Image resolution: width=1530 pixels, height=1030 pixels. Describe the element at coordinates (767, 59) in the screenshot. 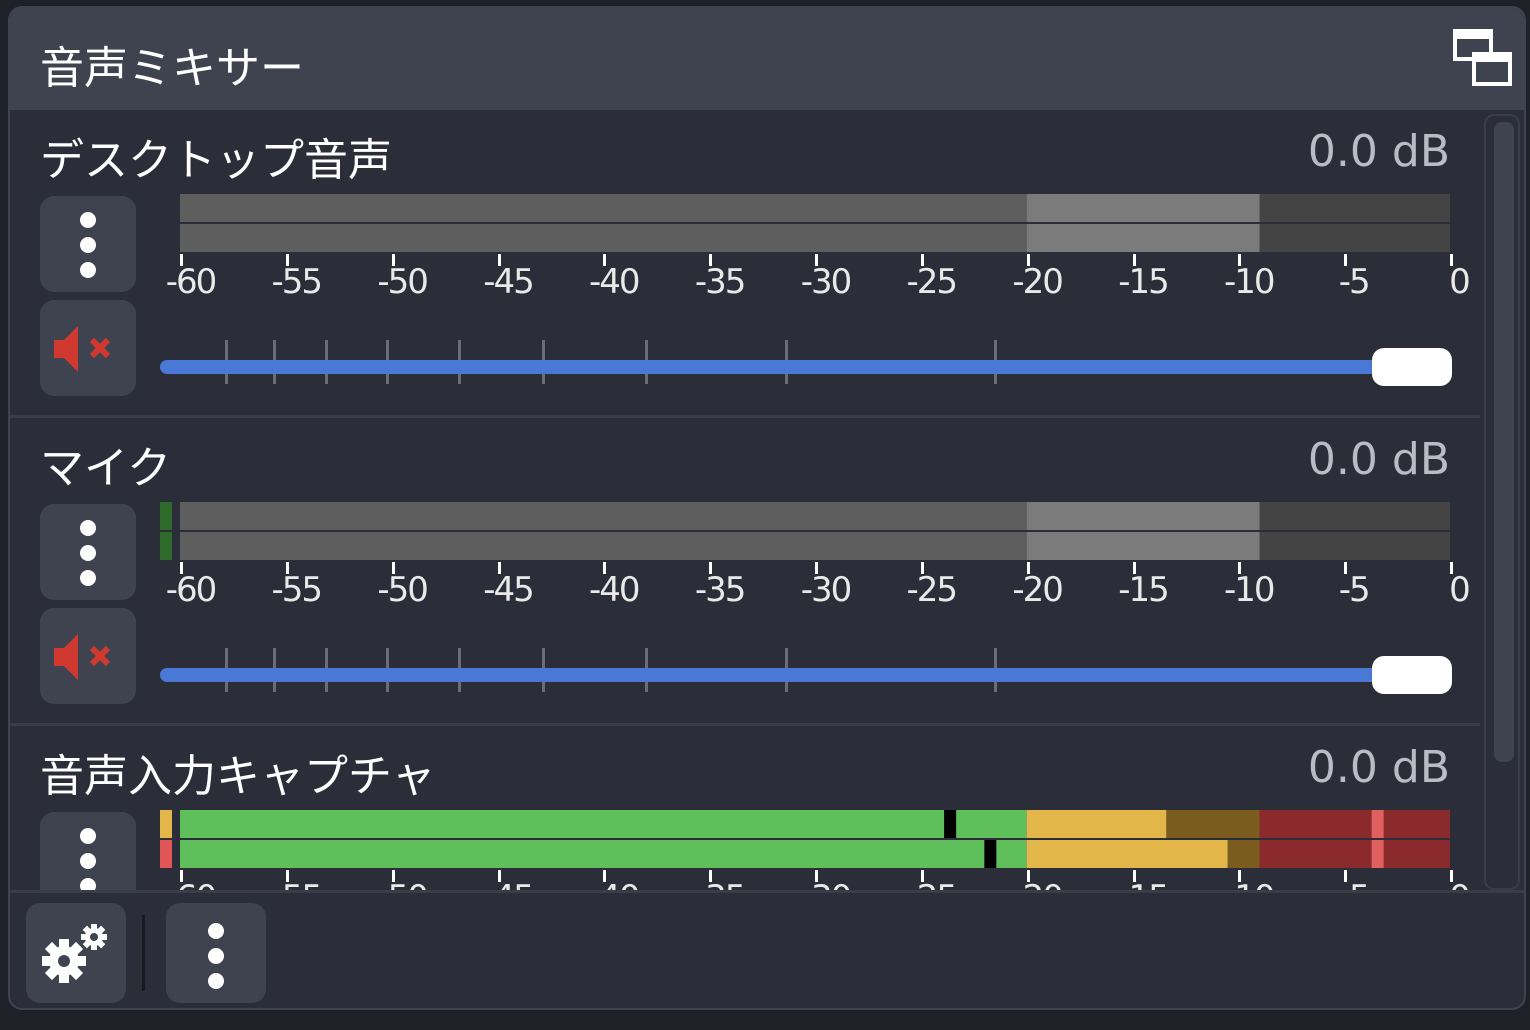

I see `panel-header: 音声ミキサー` at that location.